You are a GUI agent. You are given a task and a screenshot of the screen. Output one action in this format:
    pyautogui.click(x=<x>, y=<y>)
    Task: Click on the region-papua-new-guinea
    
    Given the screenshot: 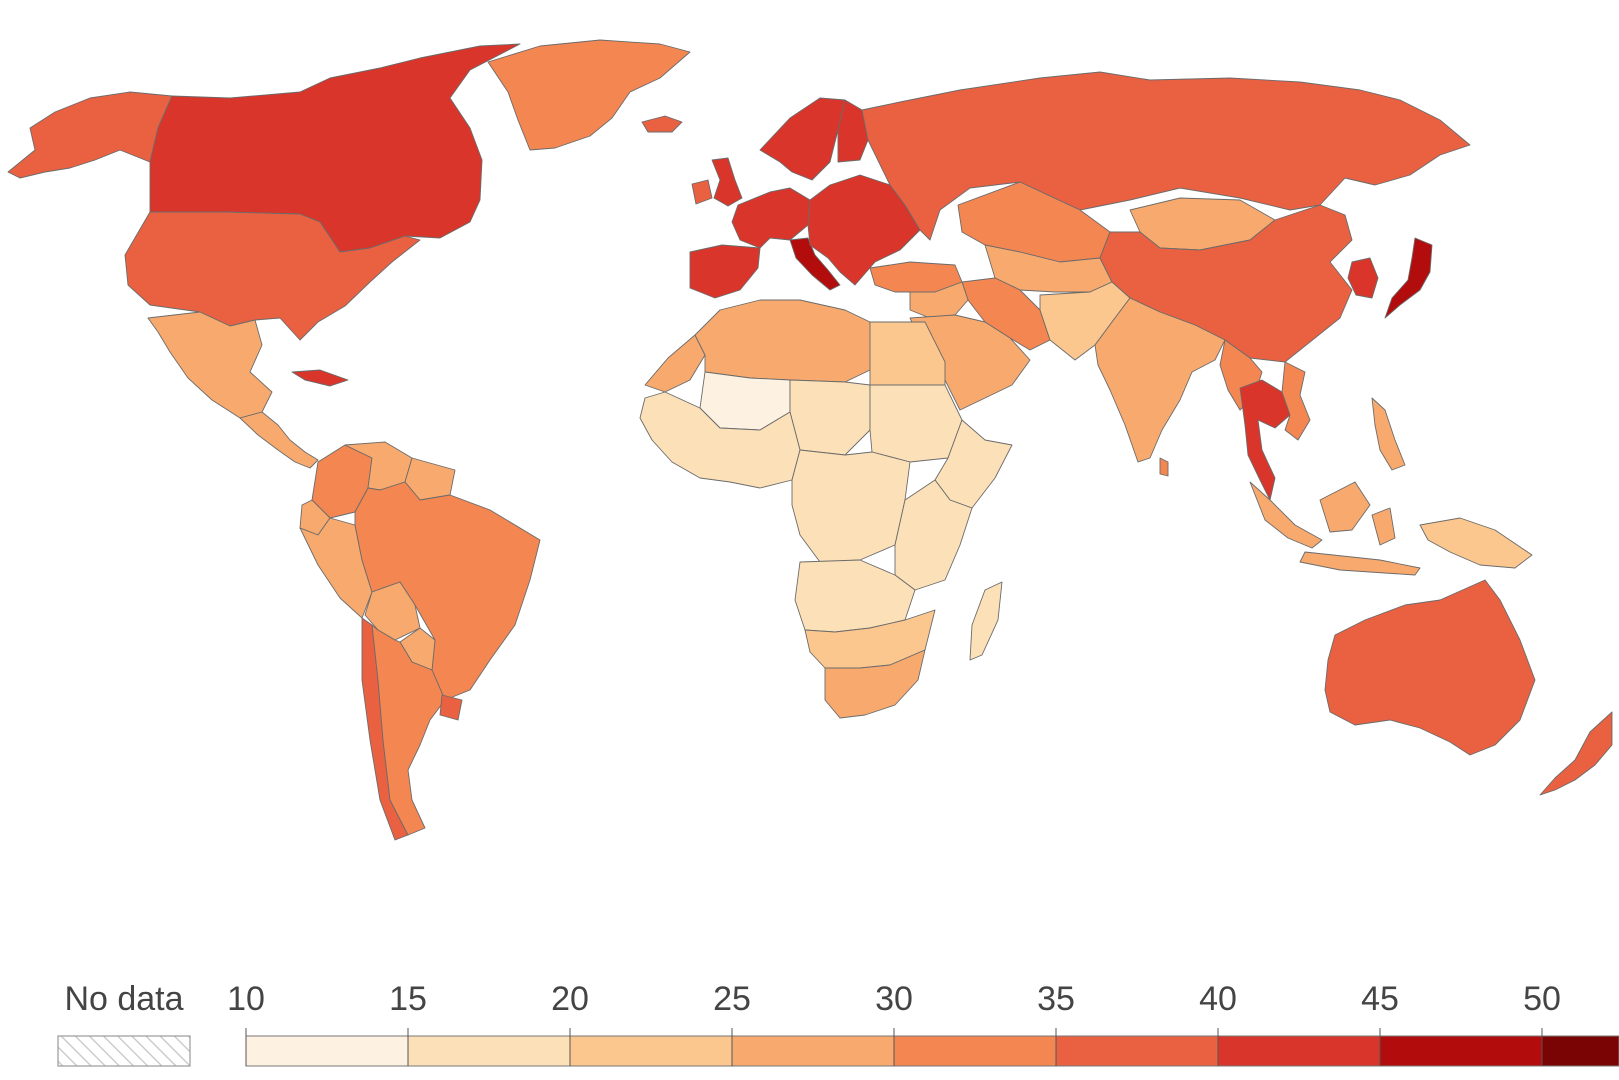 What is the action you would take?
    pyautogui.click(x=1476, y=543)
    